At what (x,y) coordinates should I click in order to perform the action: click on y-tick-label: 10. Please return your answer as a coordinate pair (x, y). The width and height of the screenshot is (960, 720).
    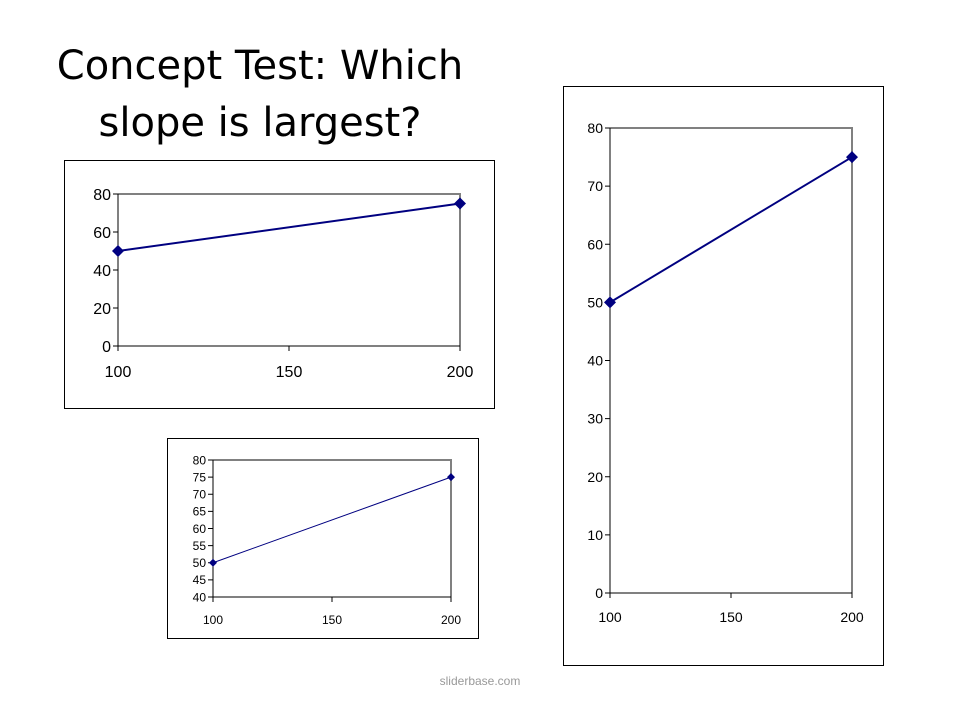
    Looking at the image, I should click on (595, 535).